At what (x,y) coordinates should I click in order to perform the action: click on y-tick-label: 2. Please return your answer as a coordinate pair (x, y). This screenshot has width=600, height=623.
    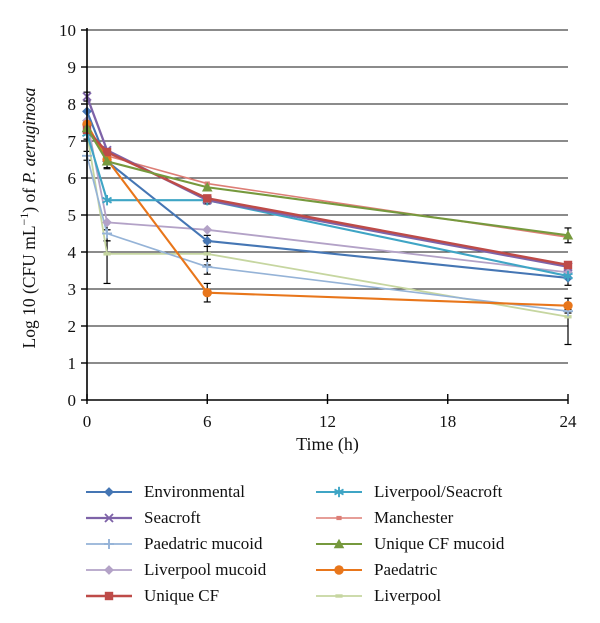
    Looking at the image, I should click on (72, 326).